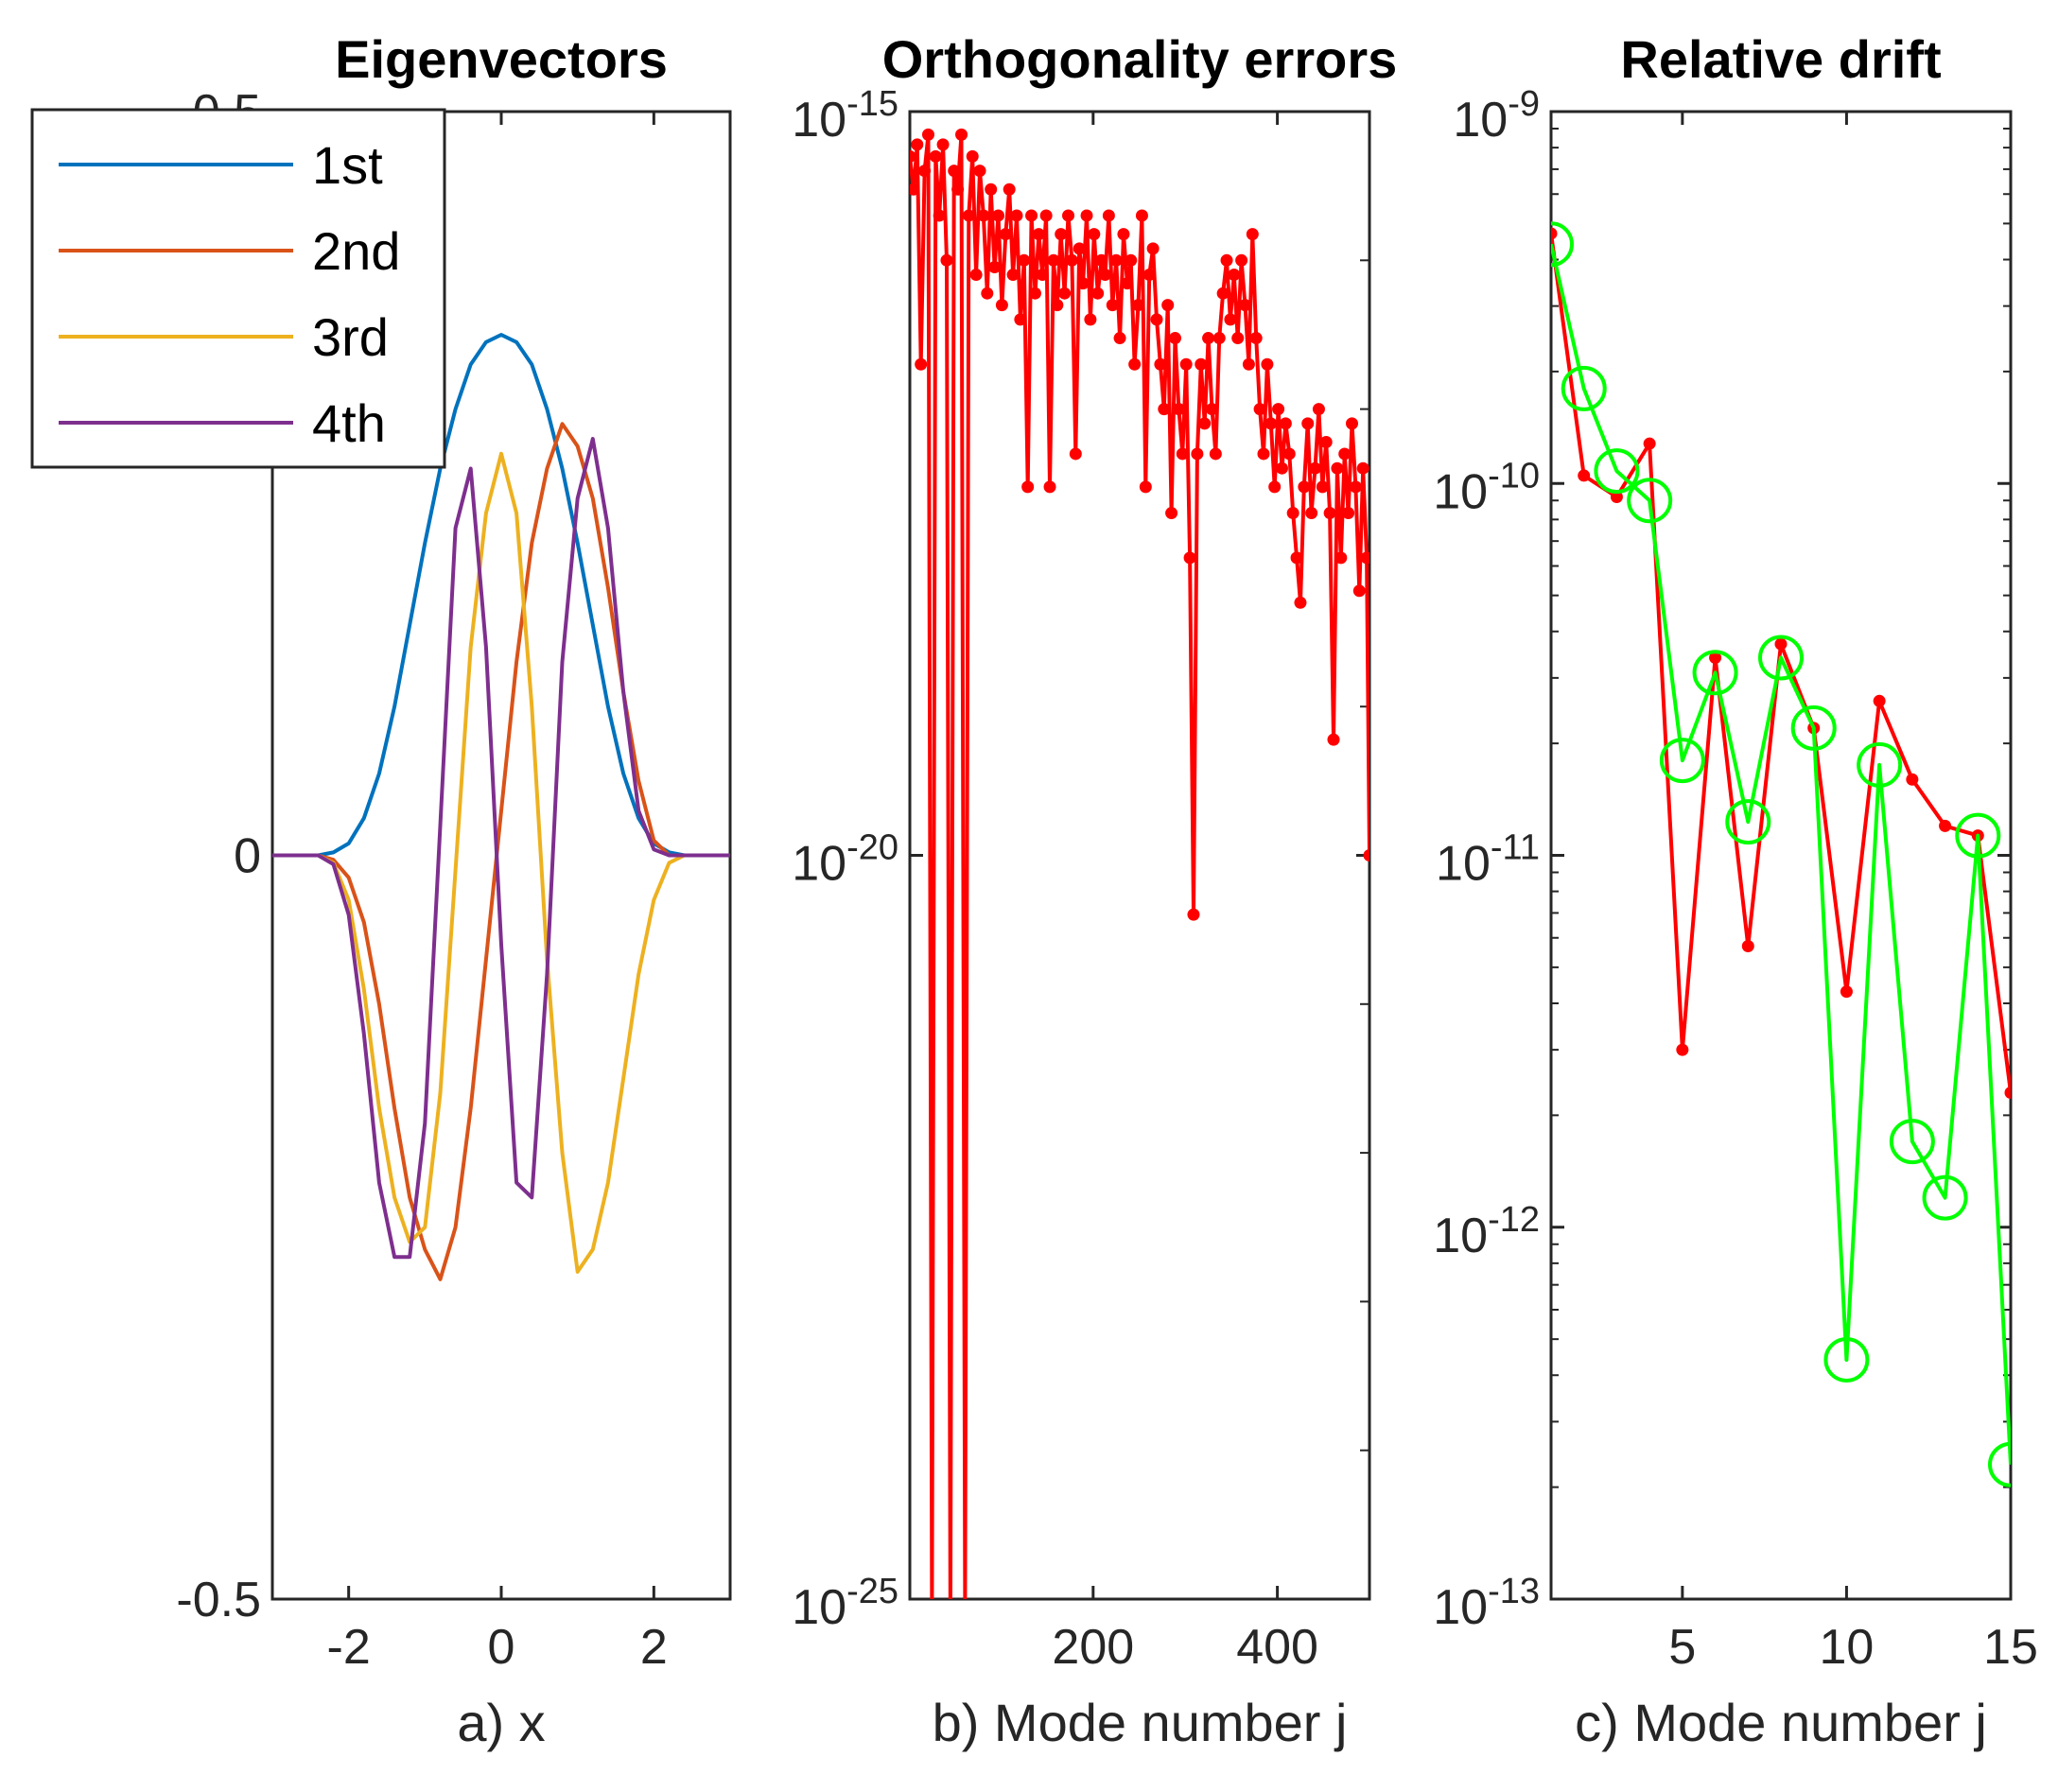 The width and height of the screenshot is (2058, 1792). What do you see at coordinates (1780, 59) in the screenshot?
I see `chart-title: Relative drift` at bounding box center [1780, 59].